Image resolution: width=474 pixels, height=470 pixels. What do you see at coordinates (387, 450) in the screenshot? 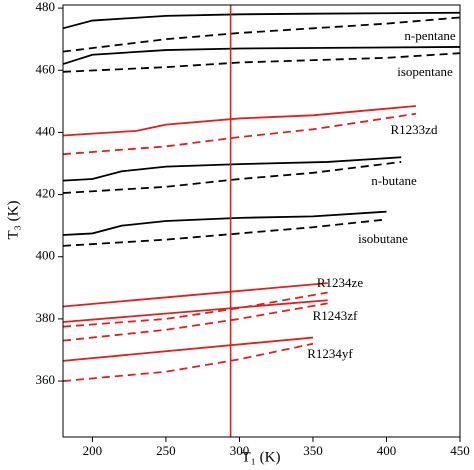
I see `x-tick-label: 400` at bounding box center [387, 450].